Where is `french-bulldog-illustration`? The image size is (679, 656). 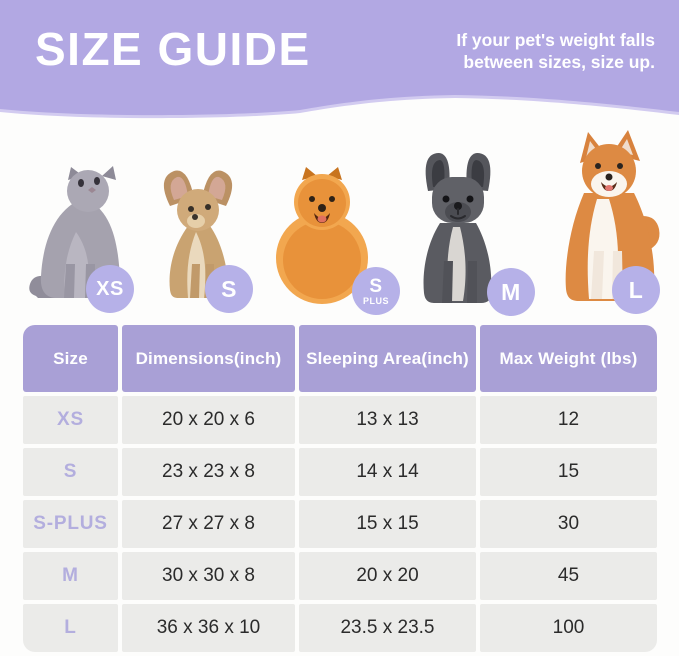
french-bulldog-illustration is located at coordinates (457, 228).